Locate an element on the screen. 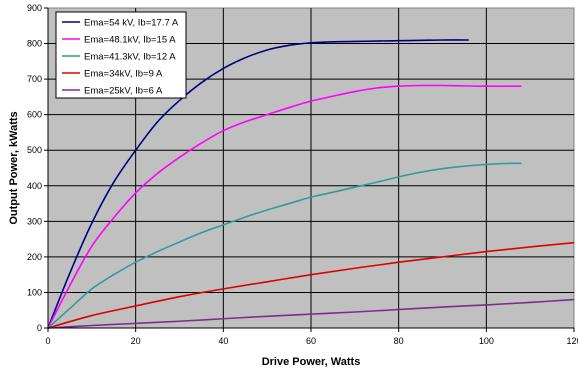 Image resolution: width=578 pixels, height=371 pixels. x-tick-label: 60 is located at coordinates (311, 341).